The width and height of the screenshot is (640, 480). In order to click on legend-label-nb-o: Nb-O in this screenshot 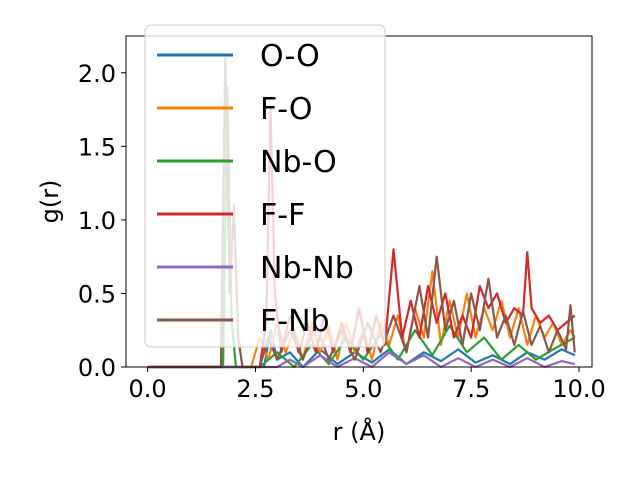, I will do `click(298, 162)`.